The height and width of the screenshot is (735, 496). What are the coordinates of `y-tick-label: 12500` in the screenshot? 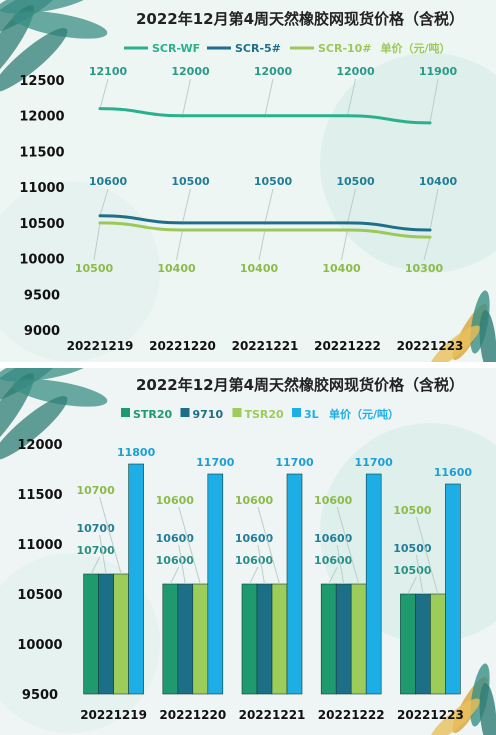 It's located at (41, 81).